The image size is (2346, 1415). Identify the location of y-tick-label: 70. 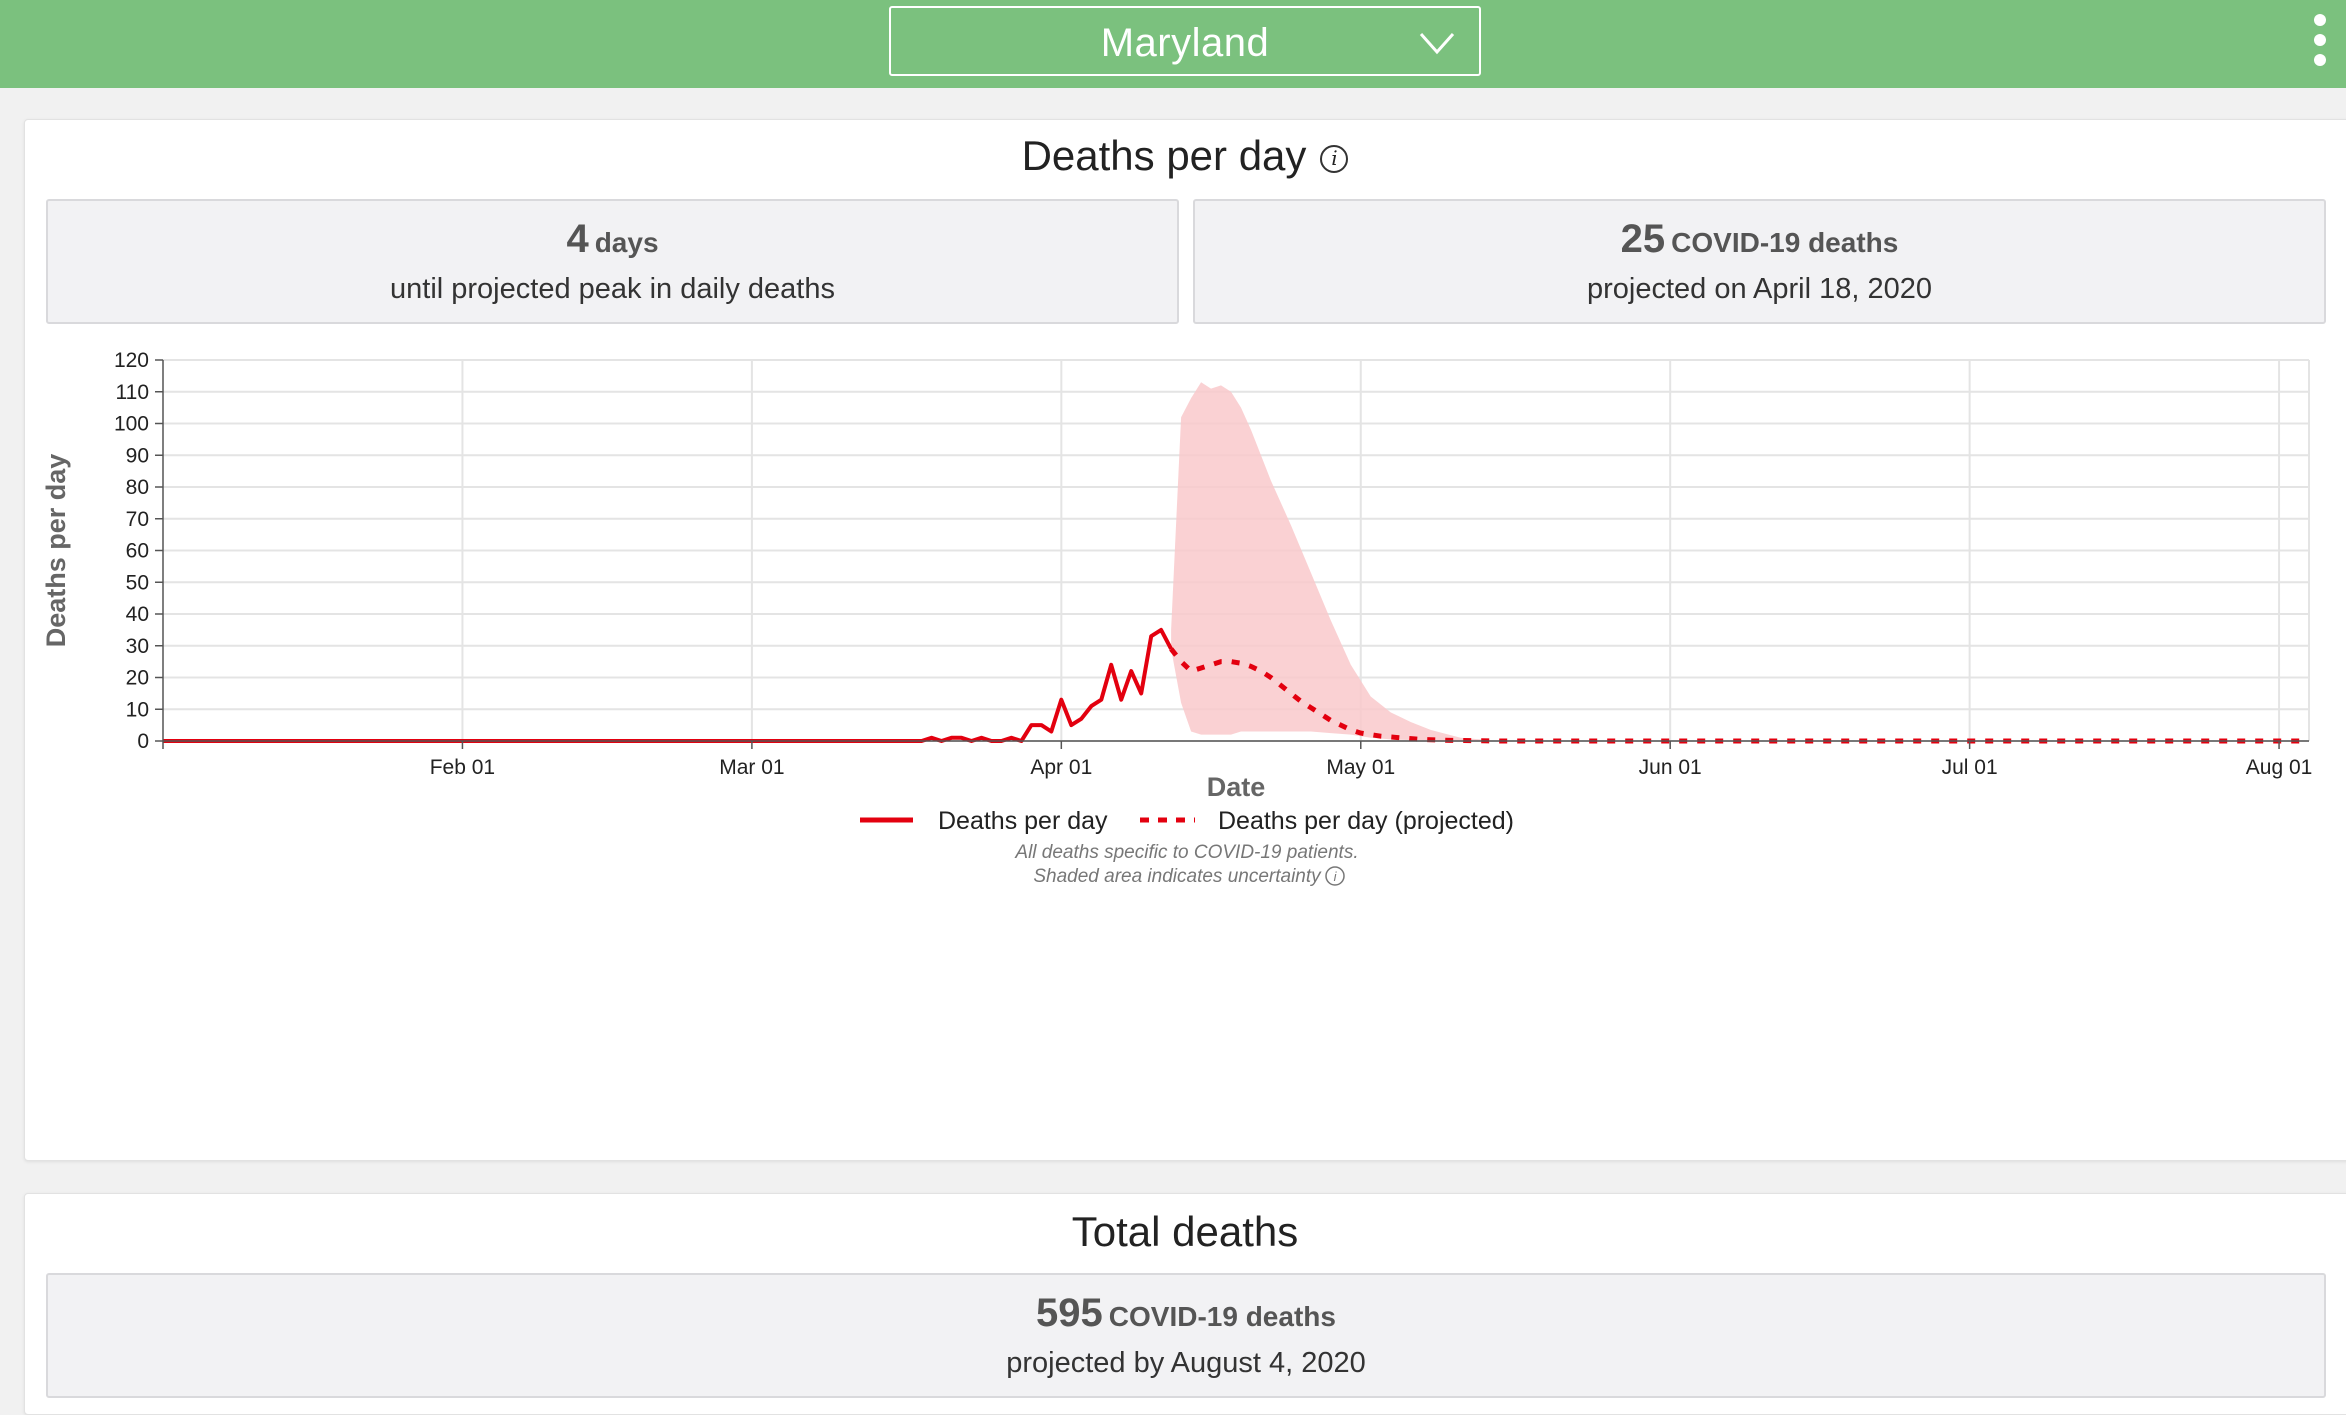
(137, 519).